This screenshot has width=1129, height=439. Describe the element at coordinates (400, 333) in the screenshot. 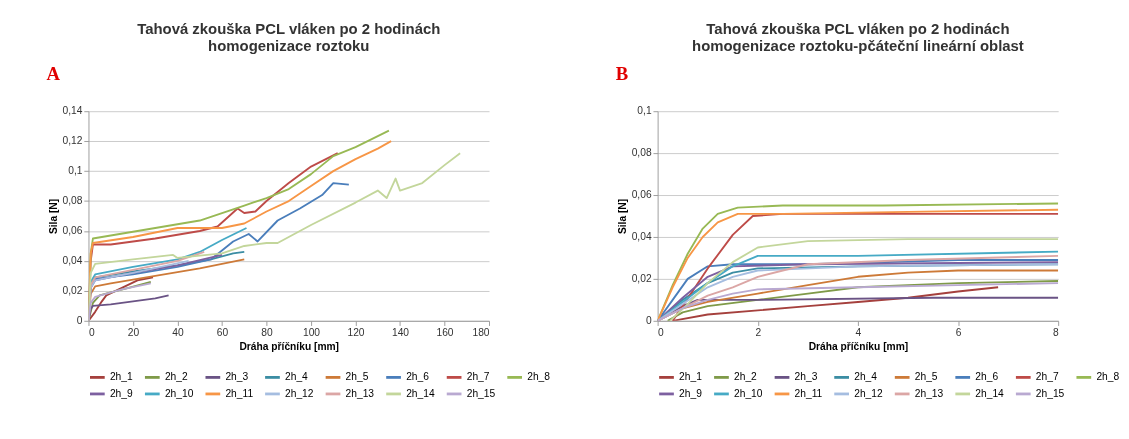

I see `x-tick-label: 140` at that location.